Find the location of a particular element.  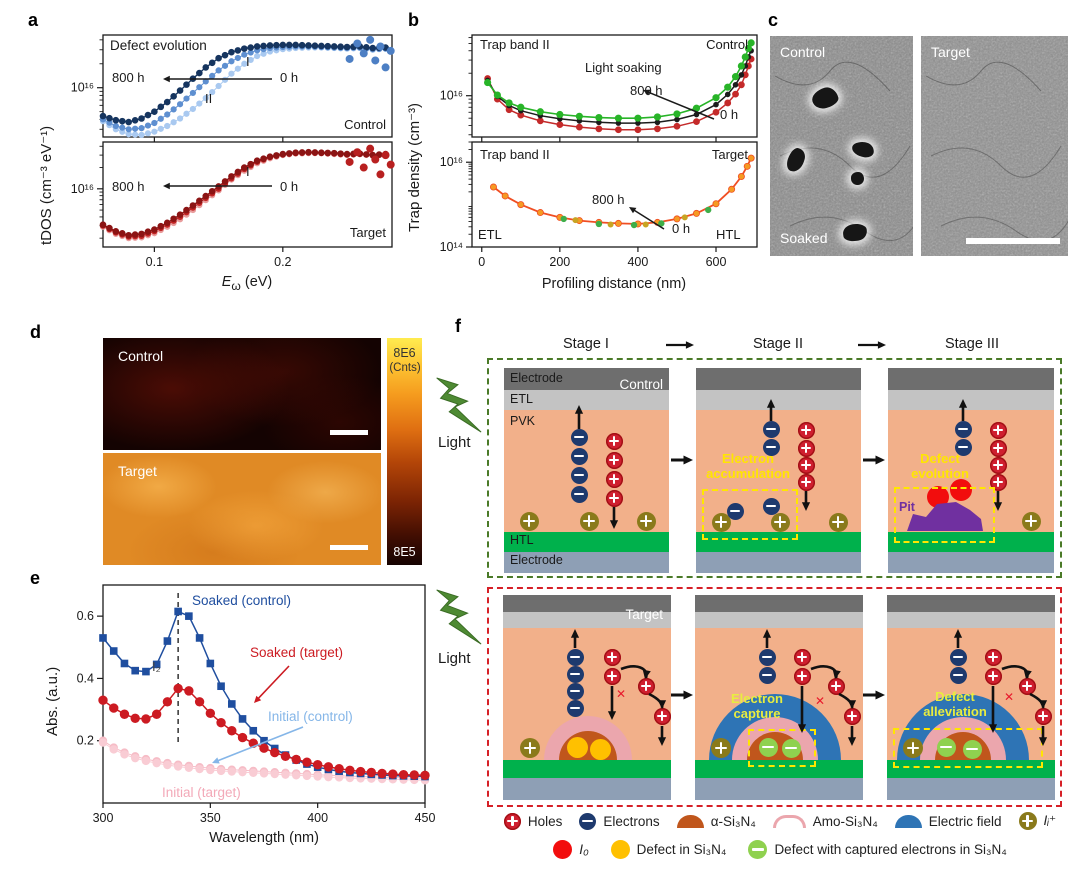

a-bot-800h: 800 h is located at coordinates (128, 186).